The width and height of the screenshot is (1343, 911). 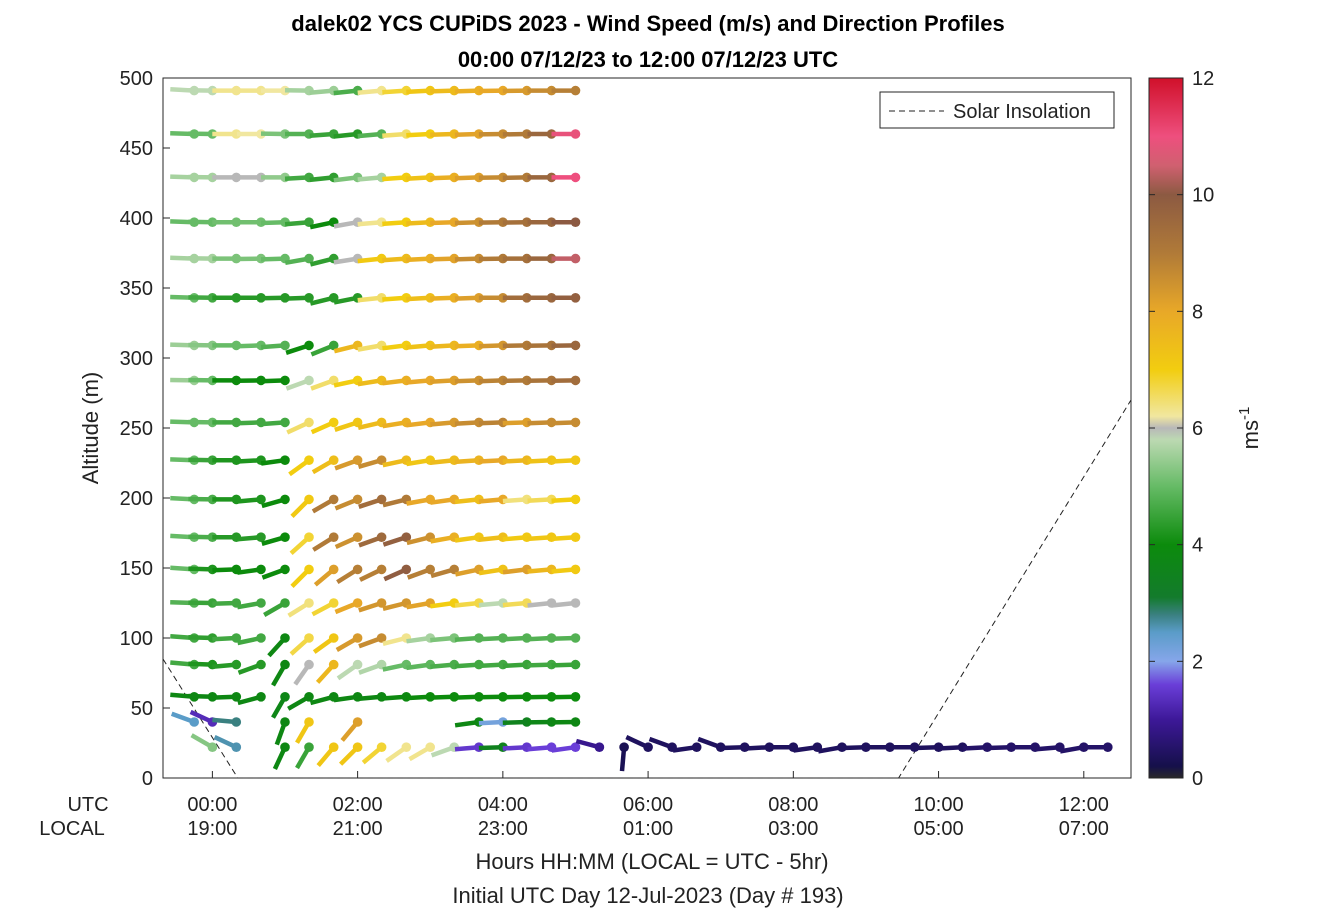 What do you see at coordinates (145, 429) in the screenshot?
I see `y-axis: 0 50 100 150 200 250 300 350 400 450 500` at bounding box center [145, 429].